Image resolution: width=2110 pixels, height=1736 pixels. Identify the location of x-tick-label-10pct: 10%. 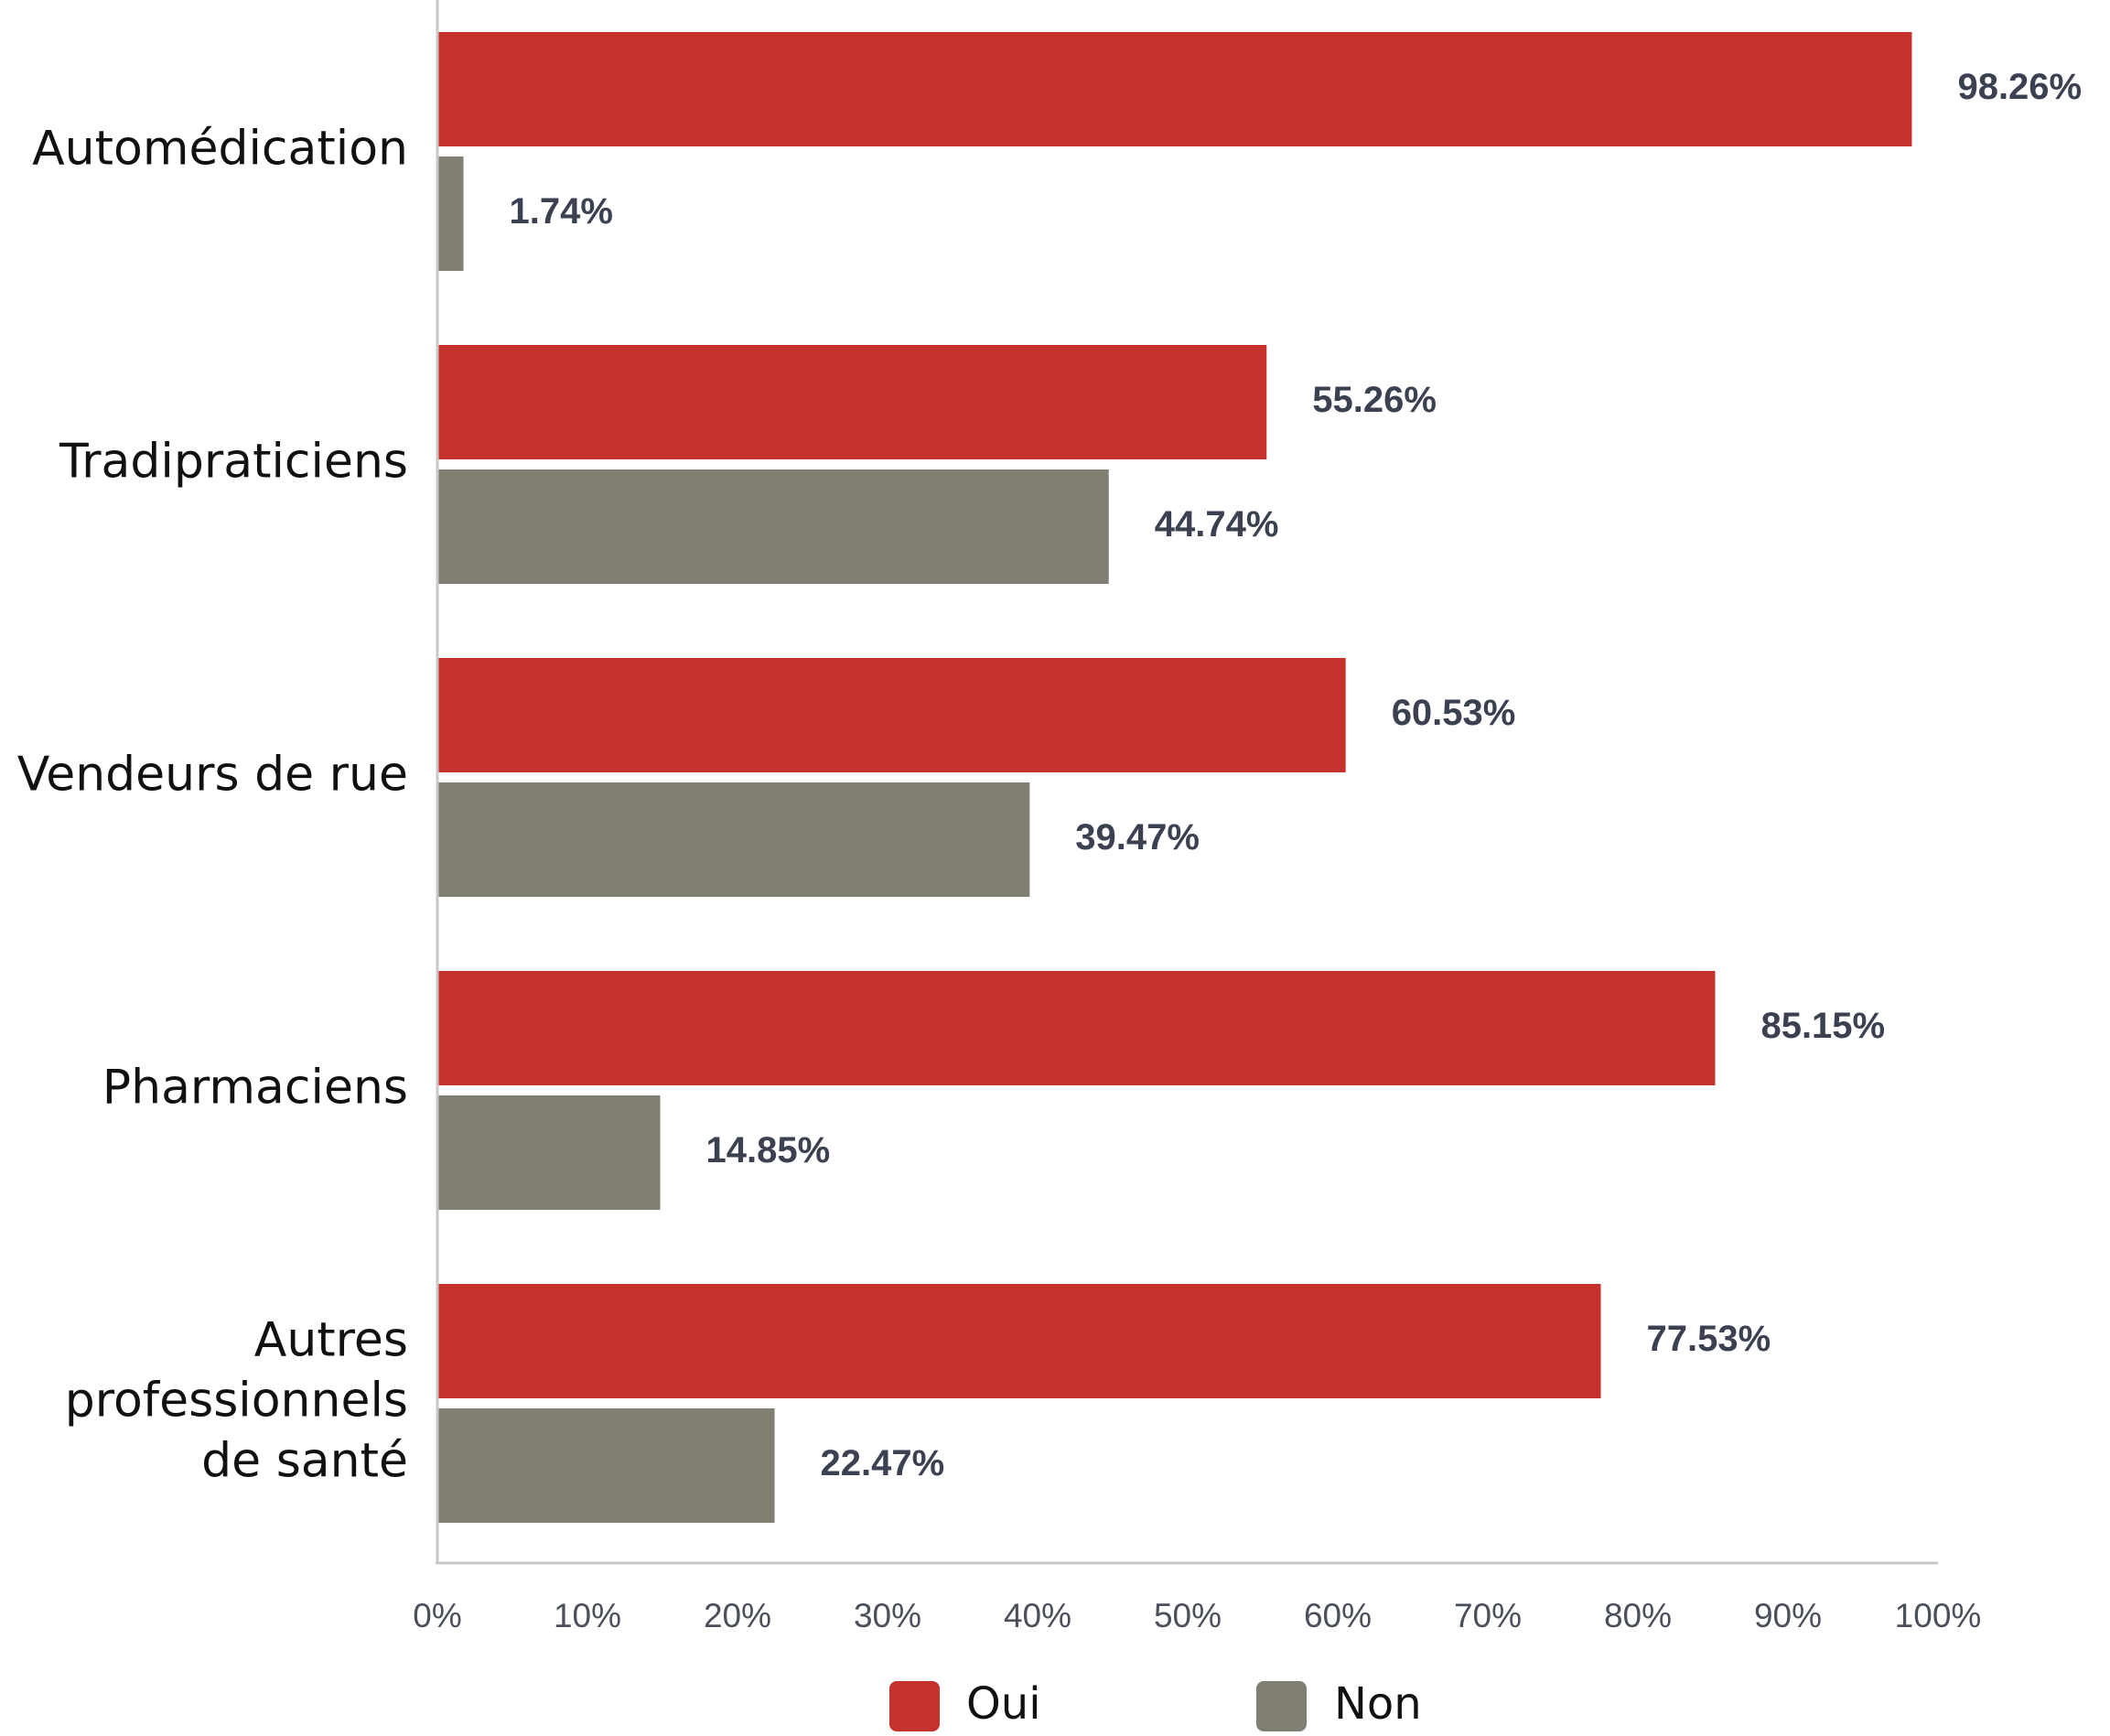
(587, 1616).